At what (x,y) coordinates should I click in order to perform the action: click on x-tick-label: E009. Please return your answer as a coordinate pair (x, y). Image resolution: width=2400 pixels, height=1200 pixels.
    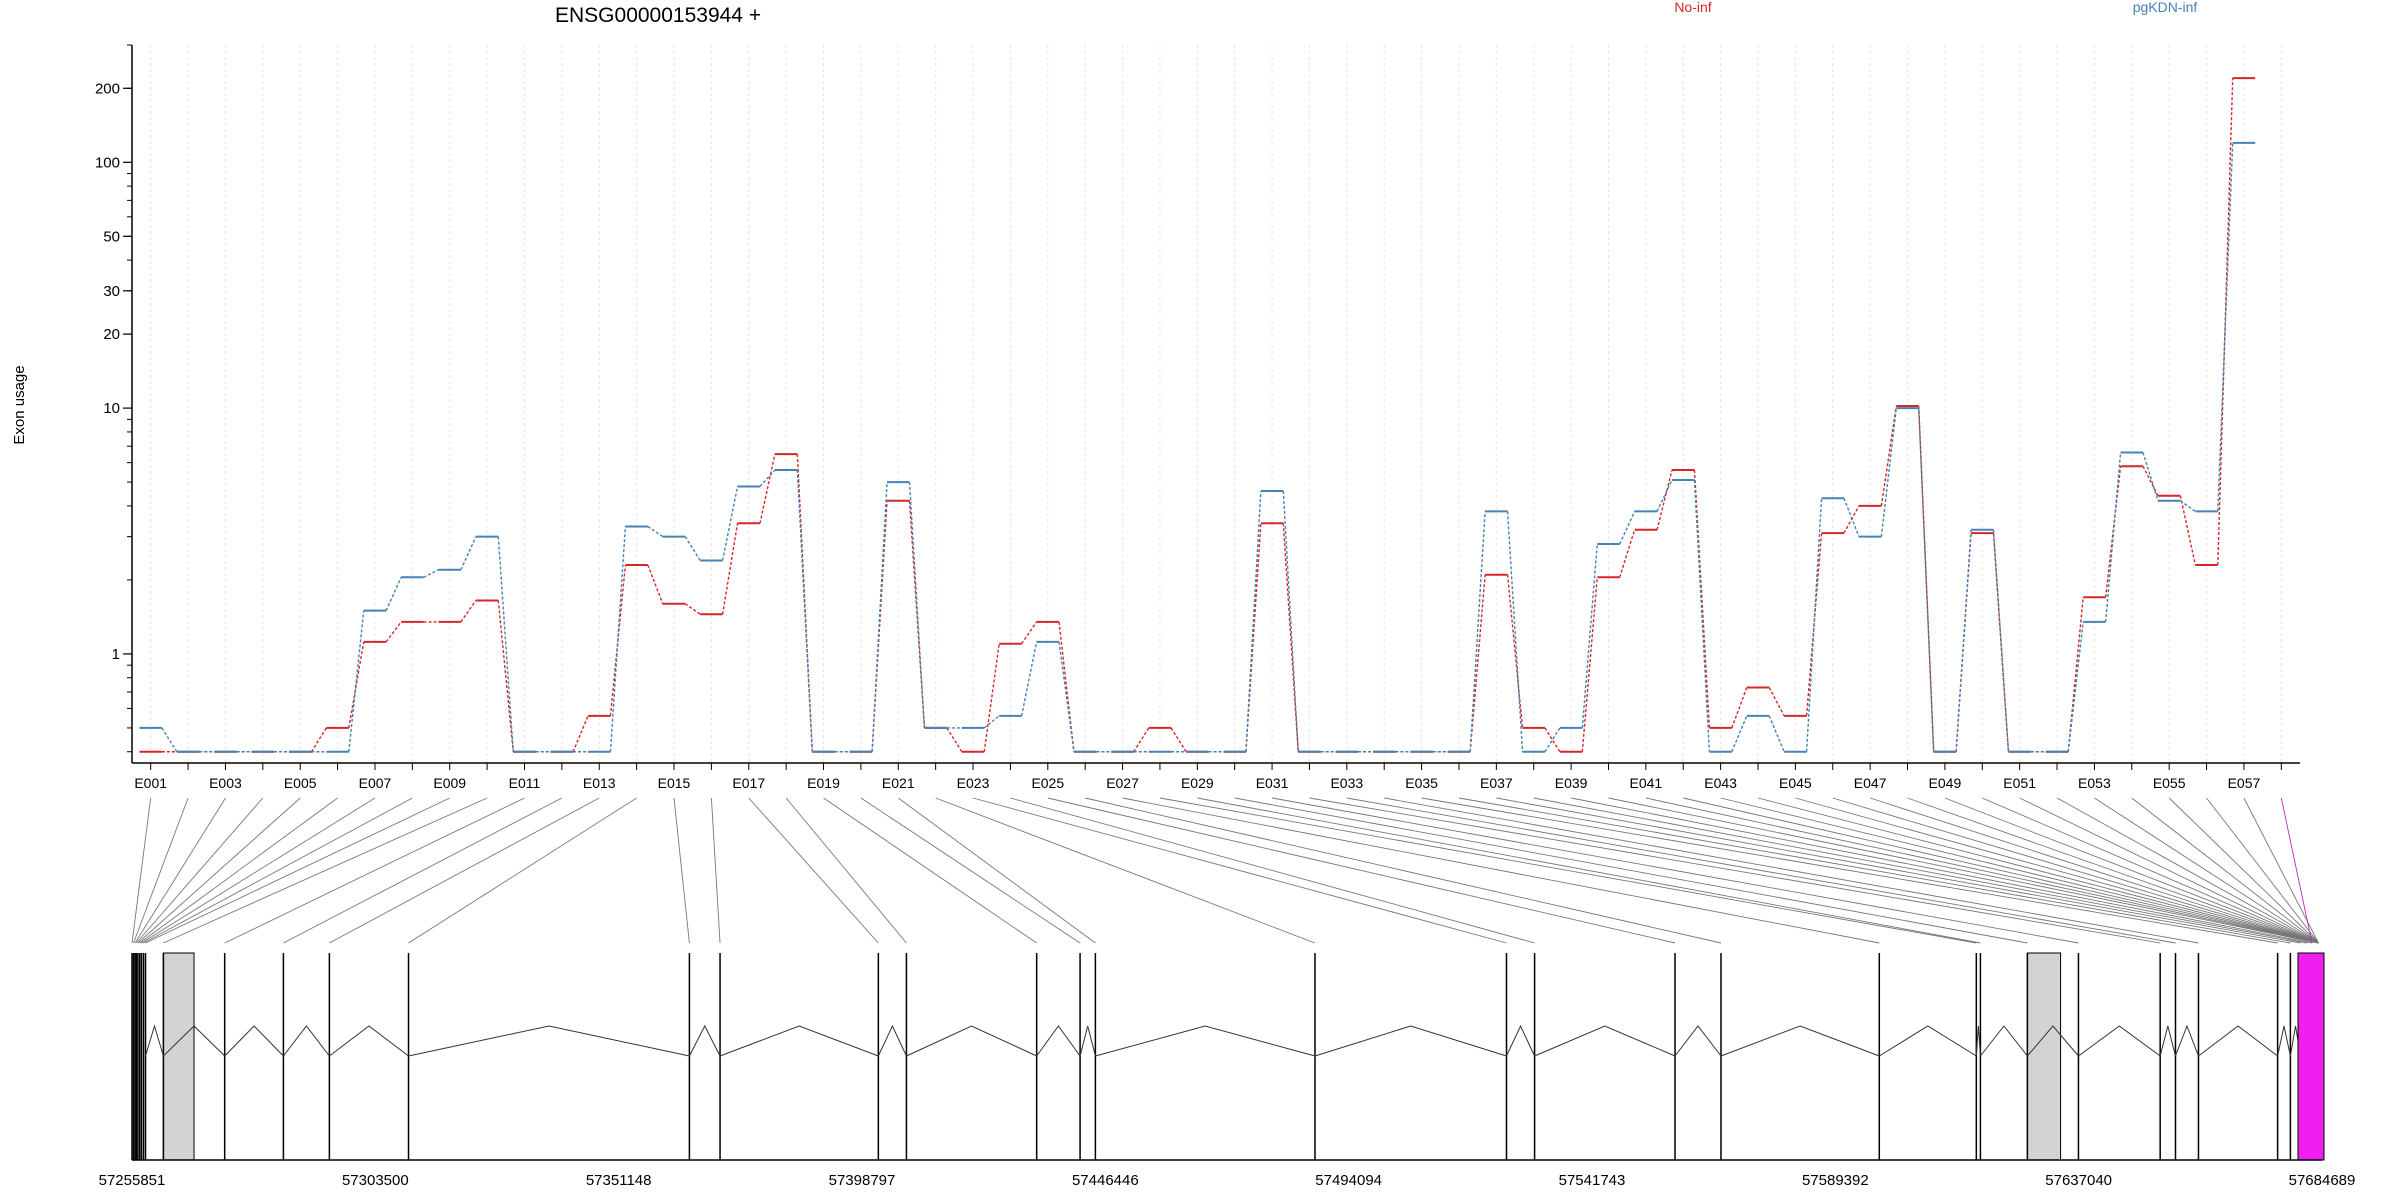
    Looking at the image, I should click on (449, 783).